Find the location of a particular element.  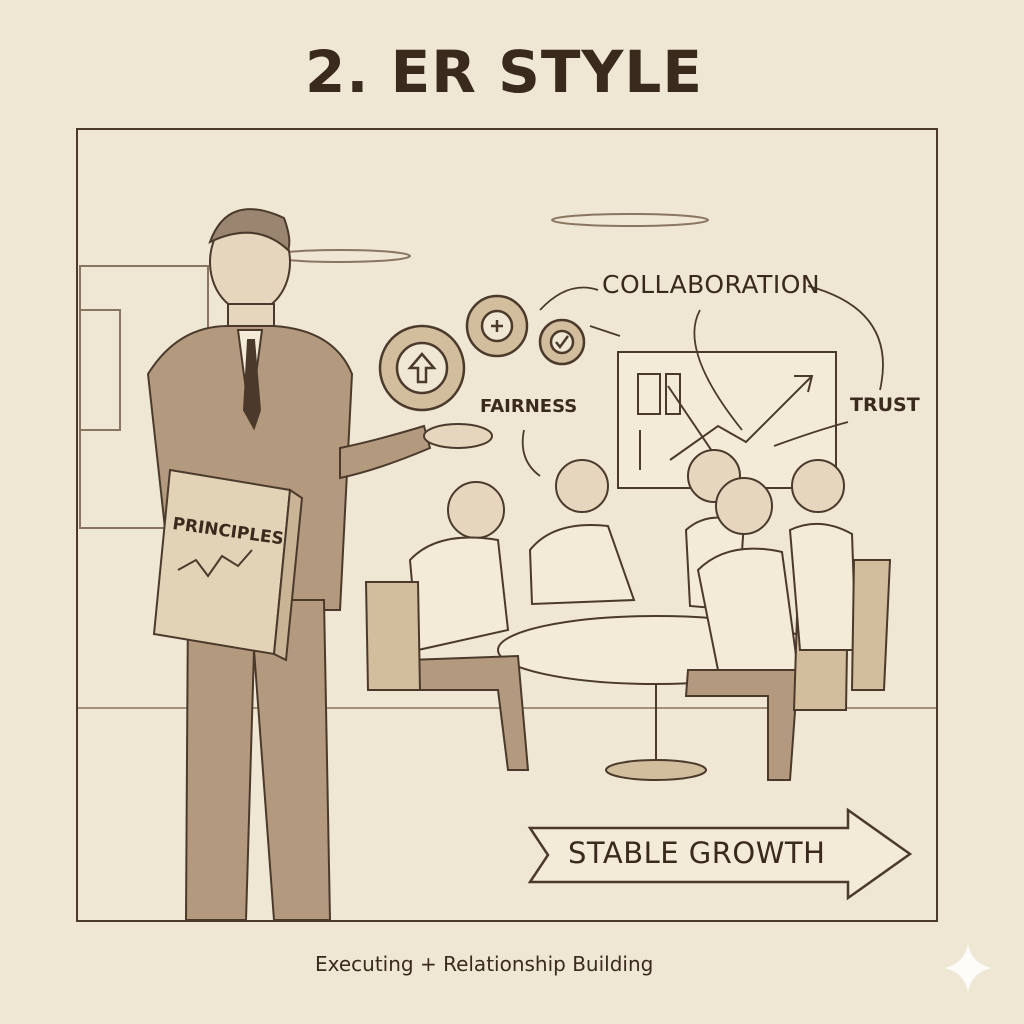

sparkle-icon is located at coordinates (968, 968).